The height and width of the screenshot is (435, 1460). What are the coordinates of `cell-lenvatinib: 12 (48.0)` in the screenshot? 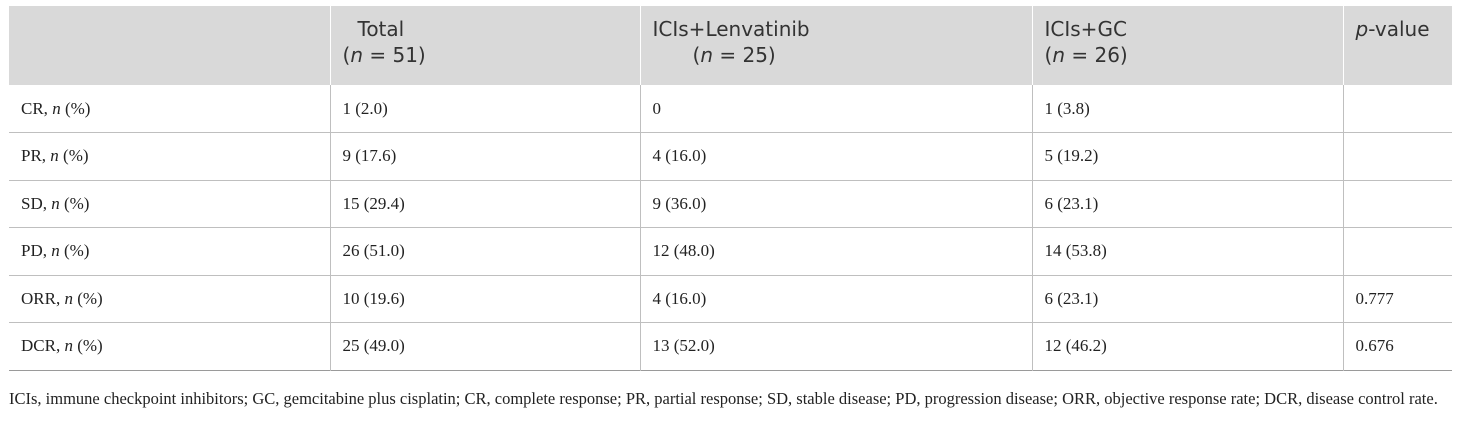 It's located at (835, 251).